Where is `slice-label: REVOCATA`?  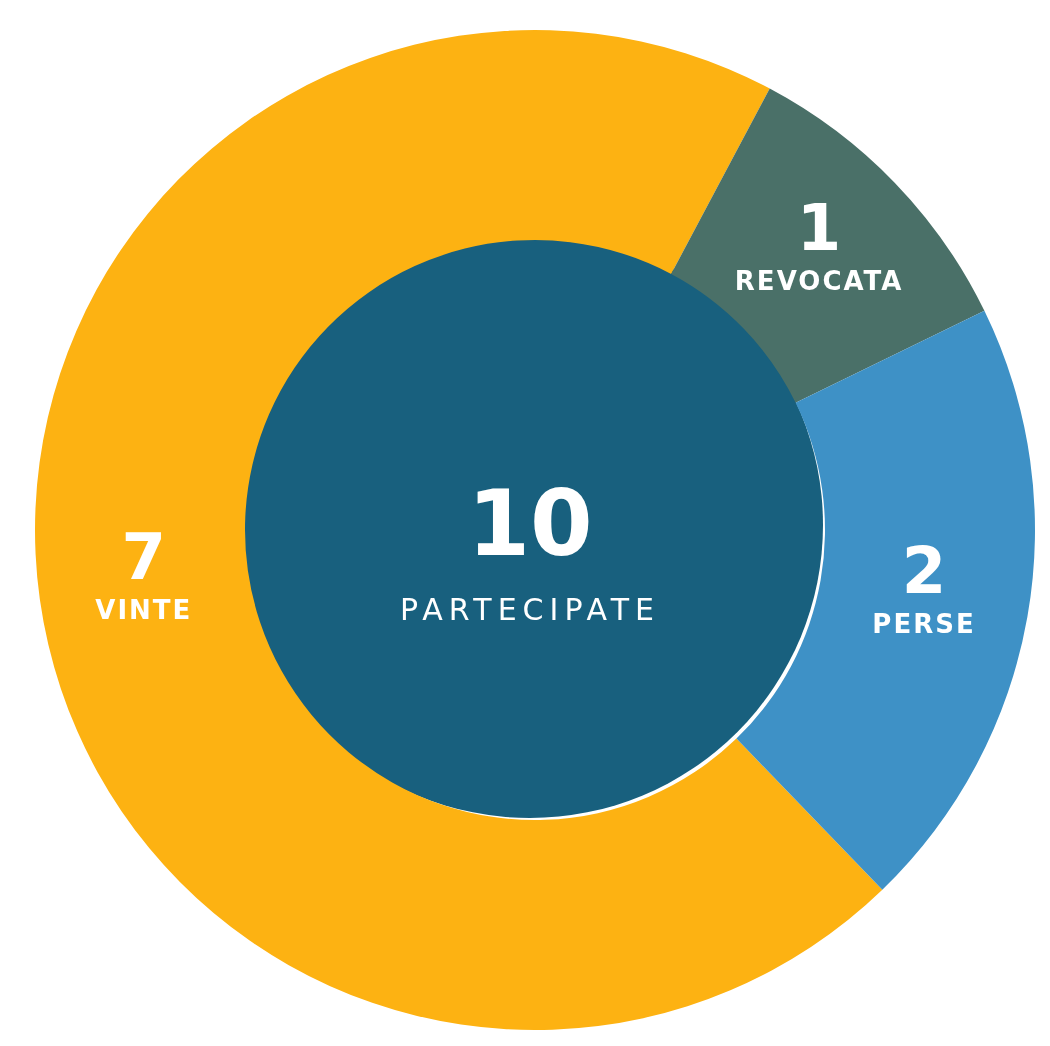 slice-label: REVOCATA is located at coordinates (819, 280).